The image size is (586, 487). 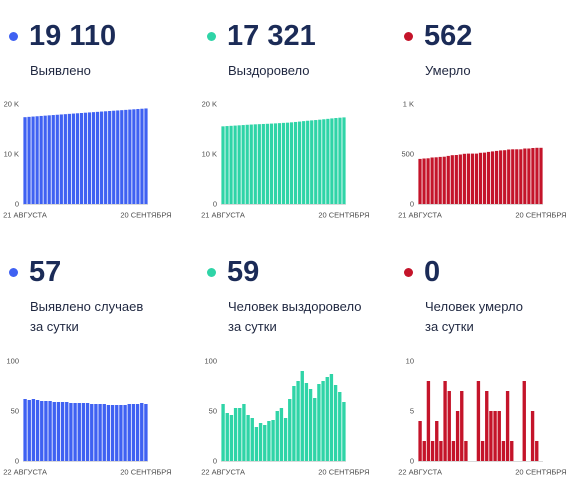 What do you see at coordinates (448, 71) in the screenshot?
I see `deaths-total-label: Умерло` at bounding box center [448, 71].